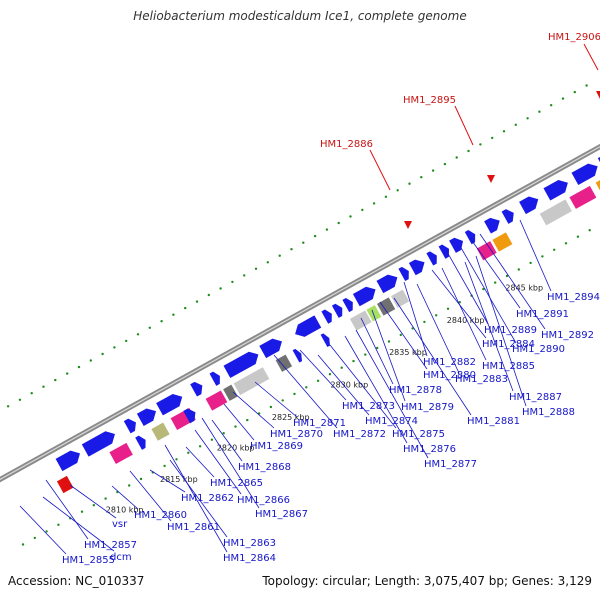 This screenshot has height=600, width=600. I want to click on gene-label: HM1_2861, so click(193, 527).